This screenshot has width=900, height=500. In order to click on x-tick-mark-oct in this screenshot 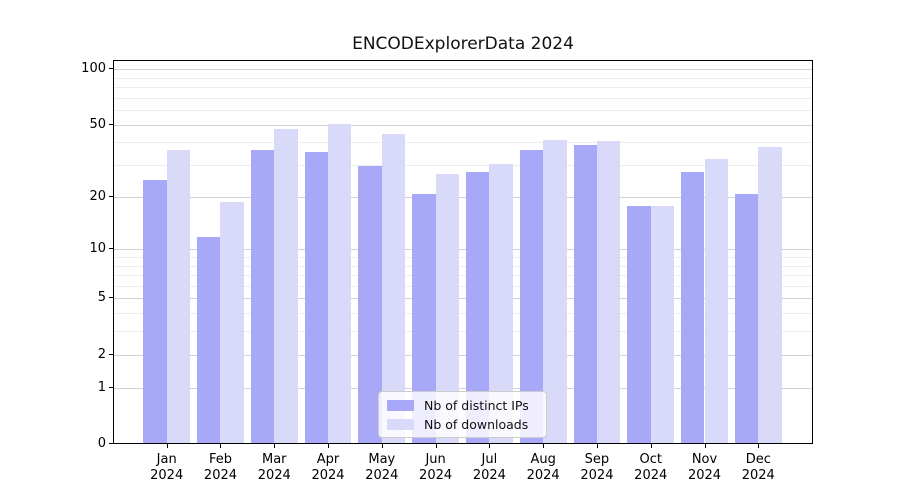, I will do `click(651, 446)`.